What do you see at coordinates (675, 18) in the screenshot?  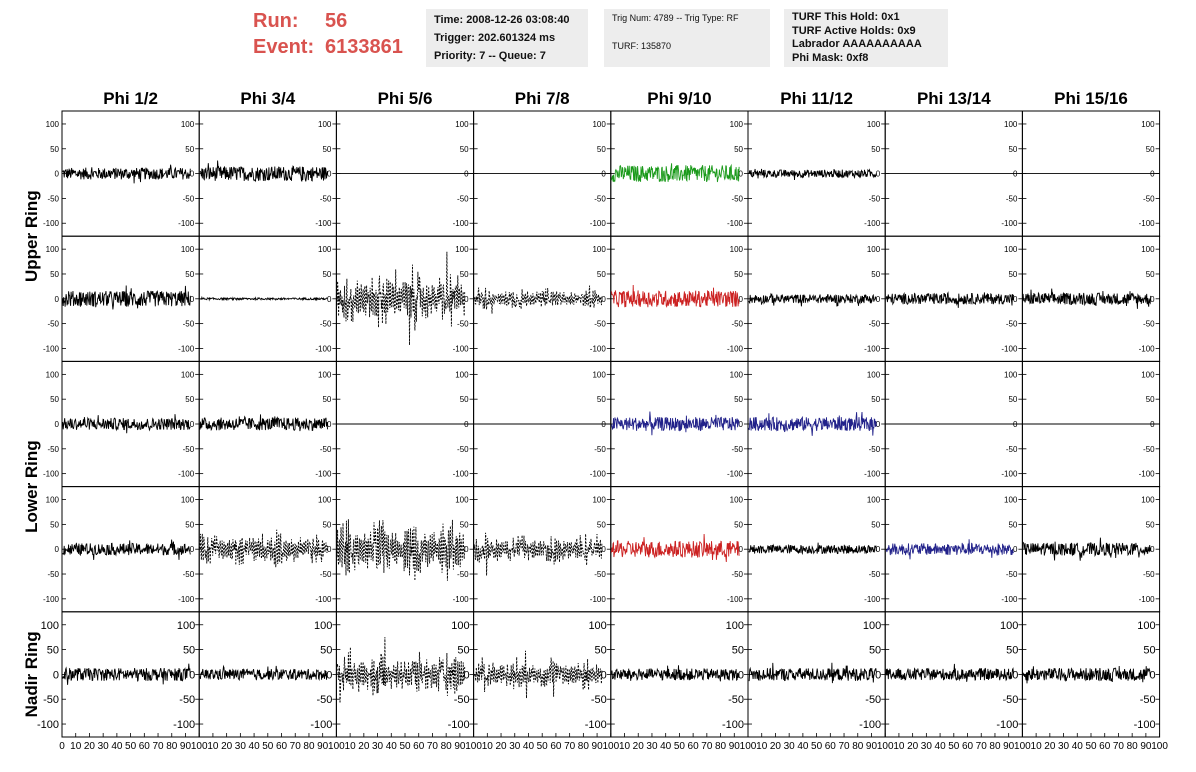 I see `trig-text: Trig Num: 4789 -- Trig Type: RF` at bounding box center [675, 18].